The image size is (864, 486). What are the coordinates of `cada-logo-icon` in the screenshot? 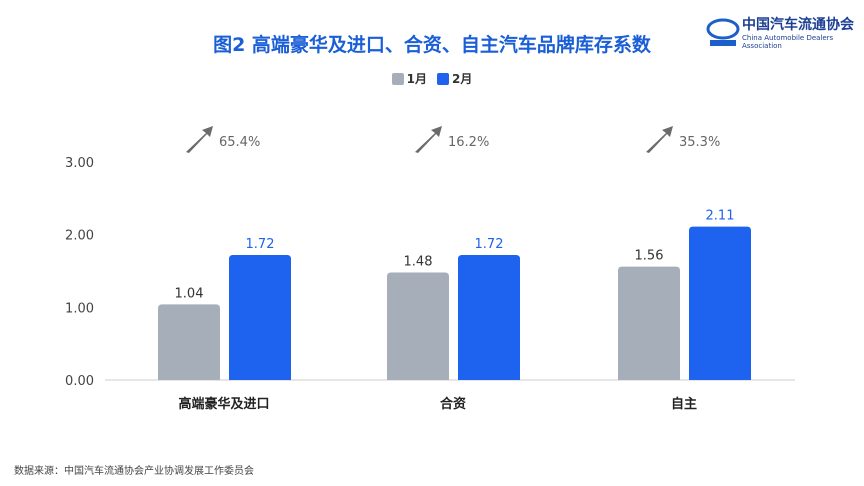 It's located at (723, 32).